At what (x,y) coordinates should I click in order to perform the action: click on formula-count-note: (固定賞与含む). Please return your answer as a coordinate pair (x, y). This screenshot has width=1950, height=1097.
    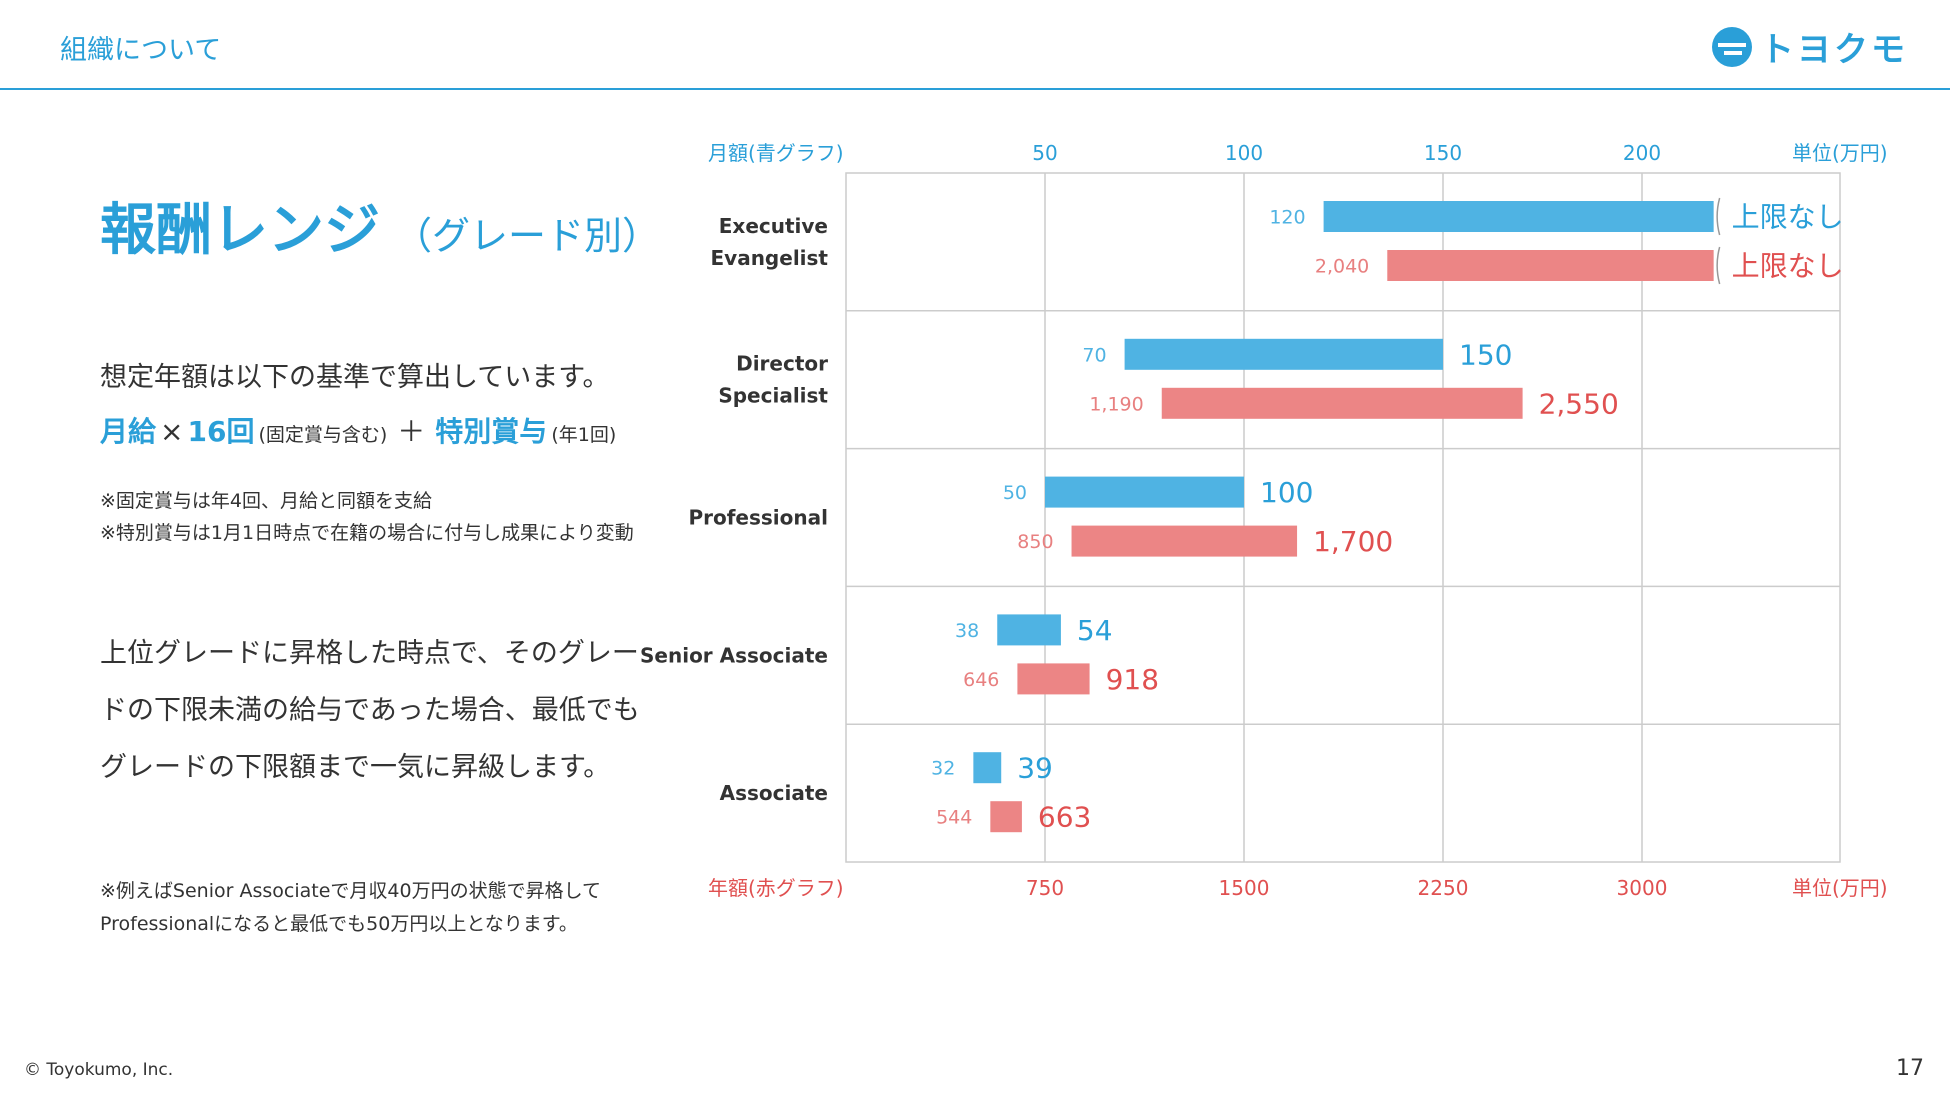
    Looking at the image, I should click on (323, 435).